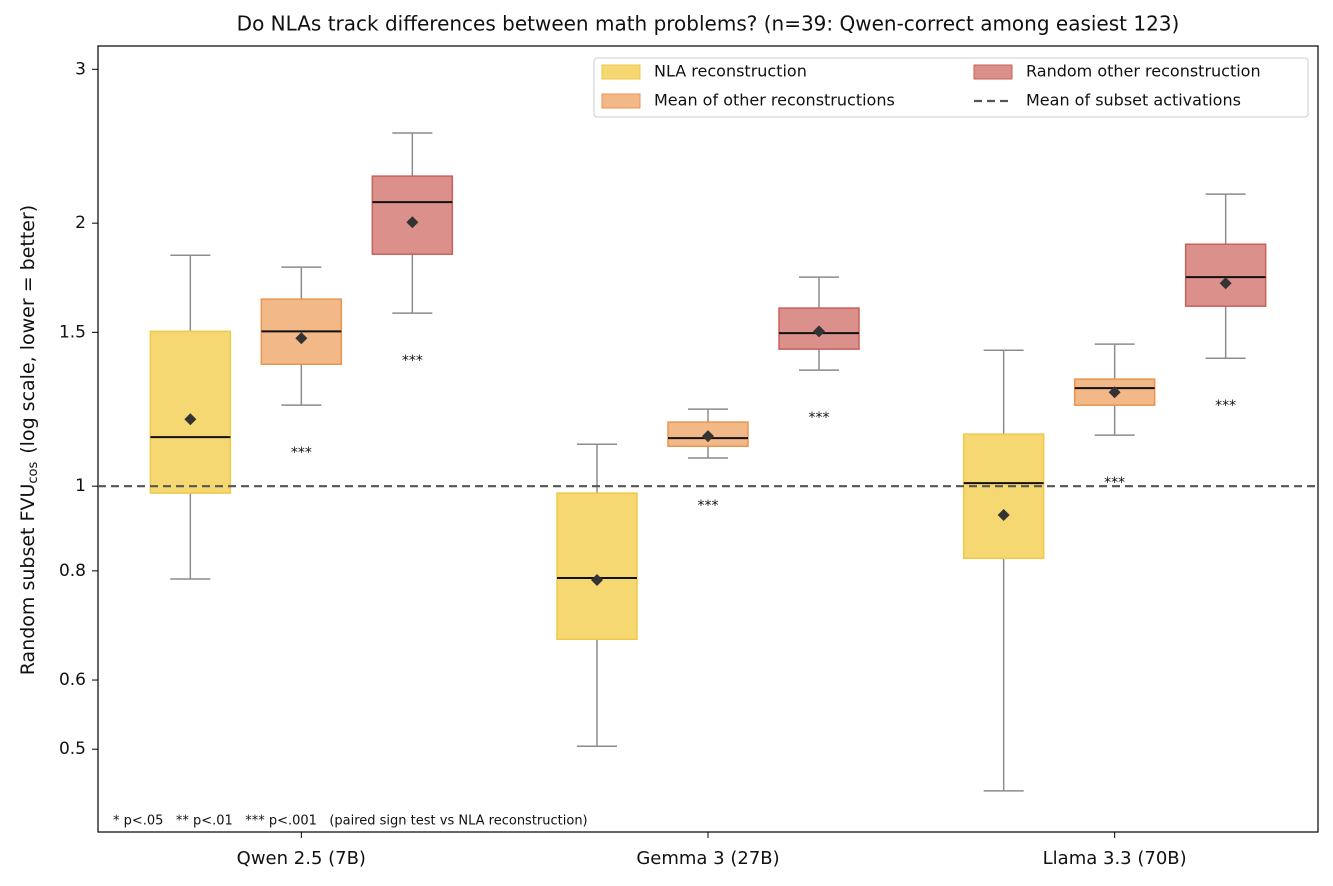 This screenshot has height=886, width=1333. What do you see at coordinates (730, 71) in the screenshot?
I see `legend-label: NLA reconstruction` at bounding box center [730, 71].